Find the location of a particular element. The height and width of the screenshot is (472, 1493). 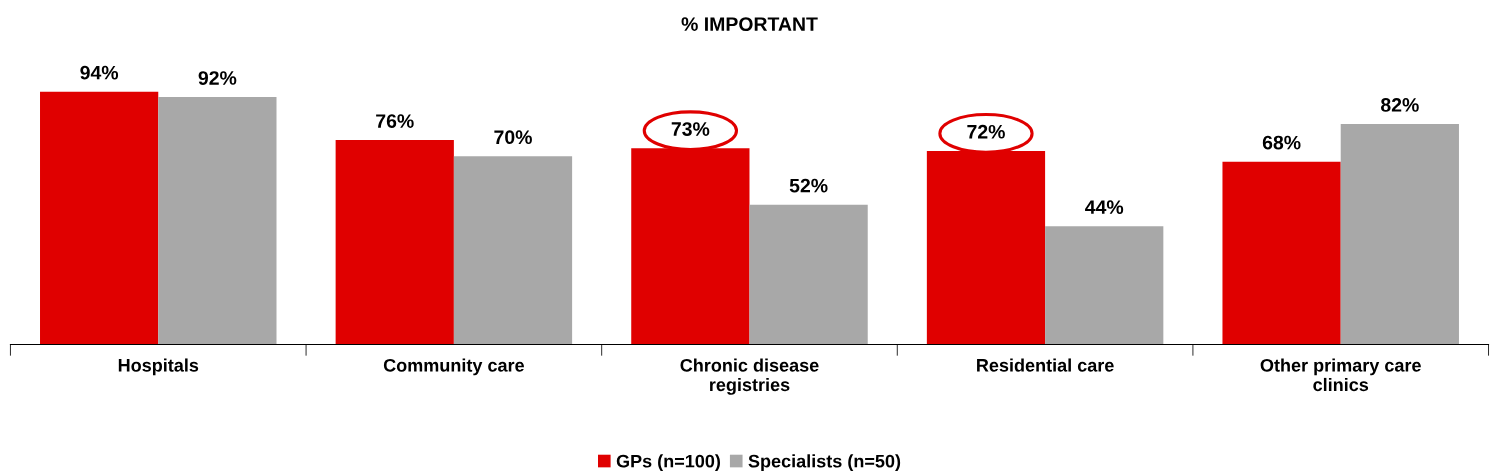

legend-label: GPs (n=100) is located at coordinates (668, 463).